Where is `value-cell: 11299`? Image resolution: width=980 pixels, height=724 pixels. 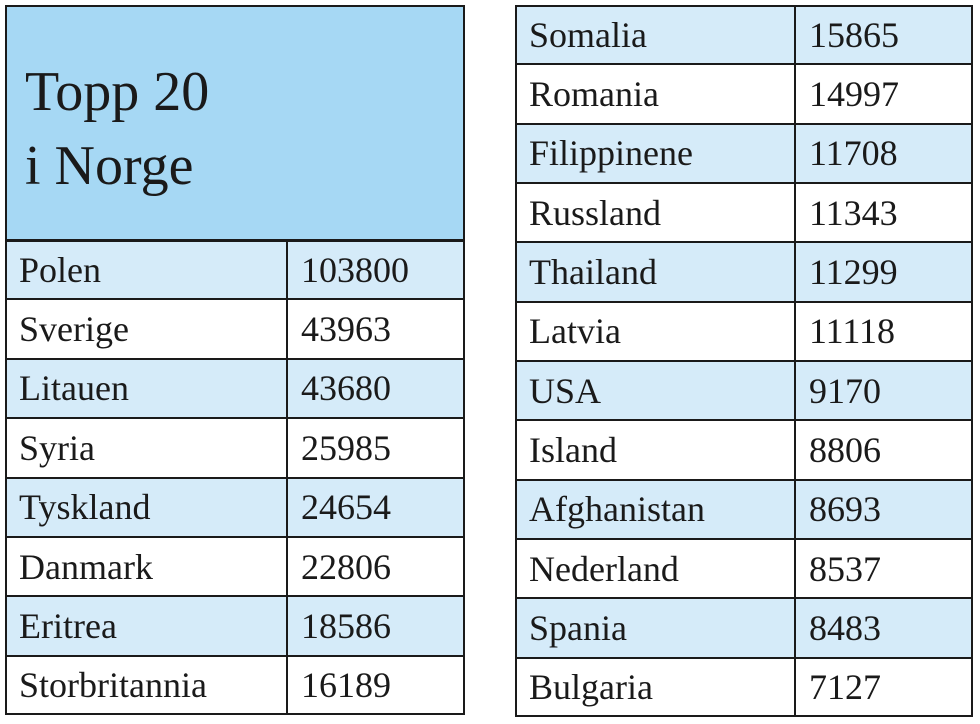 value-cell: 11299 is located at coordinates (884, 272).